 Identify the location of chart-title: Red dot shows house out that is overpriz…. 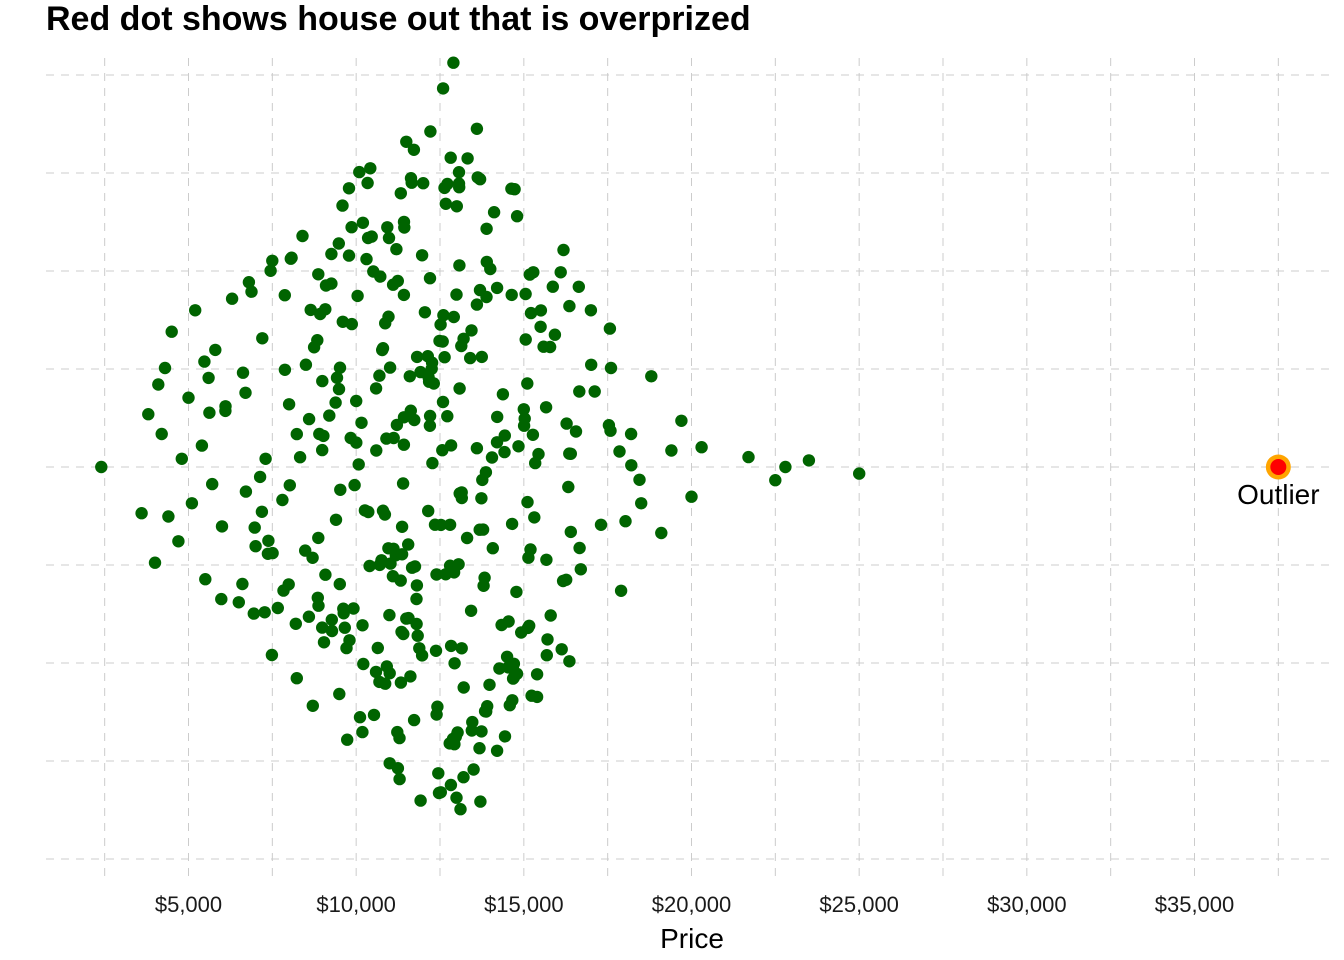
(398, 19).